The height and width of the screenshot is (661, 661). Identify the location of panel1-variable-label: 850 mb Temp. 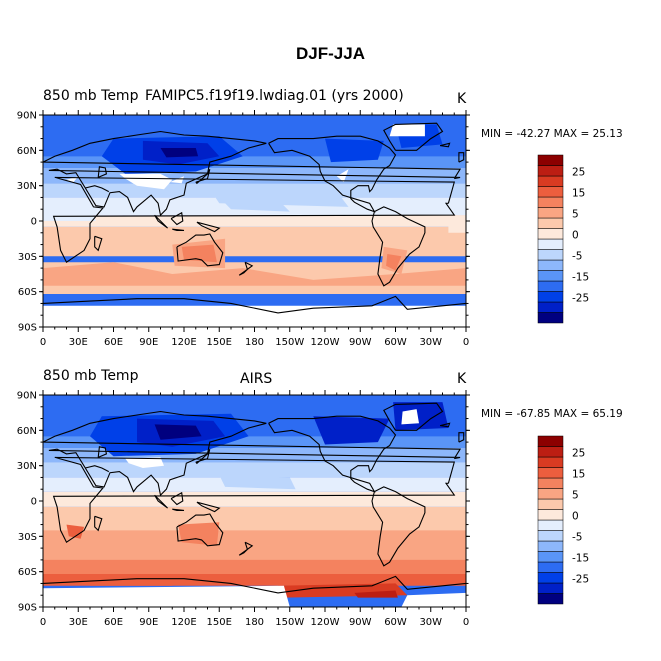
(91, 96).